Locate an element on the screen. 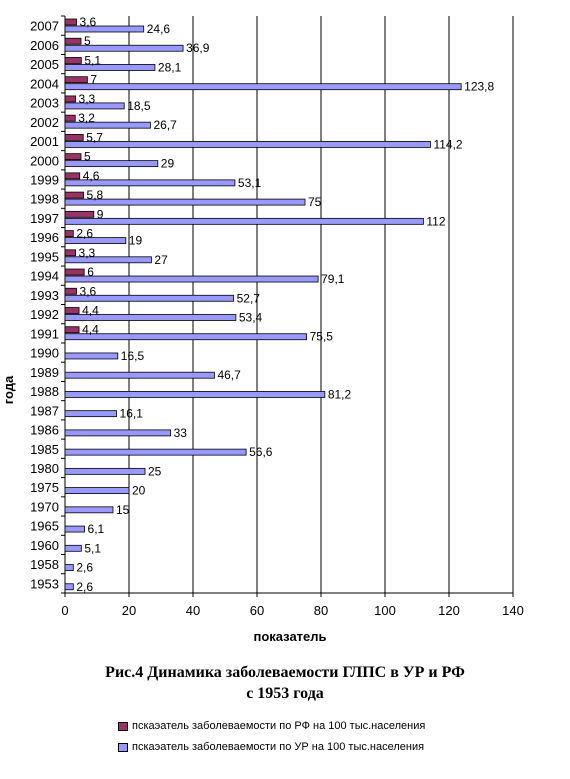 The image size is (570, 779). x-axis-title: показатель is located at coordinates (289, 636).